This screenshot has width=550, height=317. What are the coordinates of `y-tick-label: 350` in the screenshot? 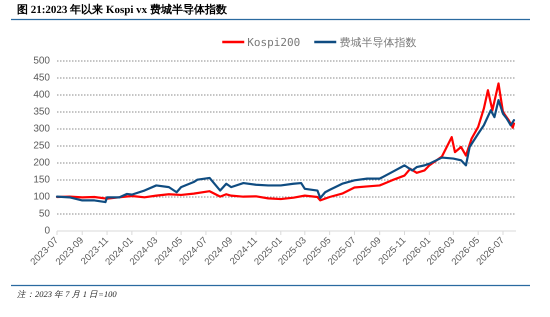 It's located at (41, 112).